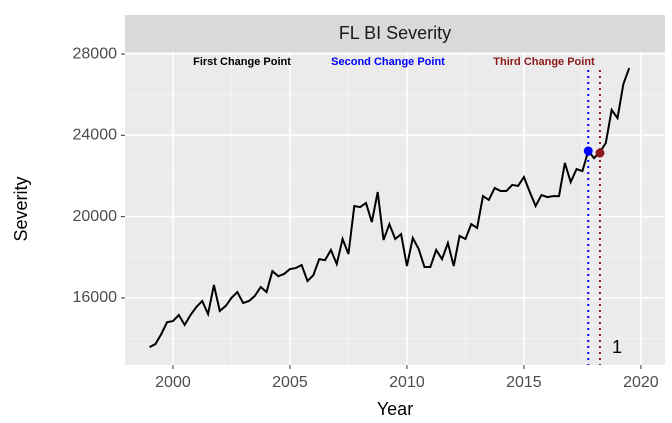 This screenshot has height=423, width=672. I want to click on annotation: 1, so click(617, 347).